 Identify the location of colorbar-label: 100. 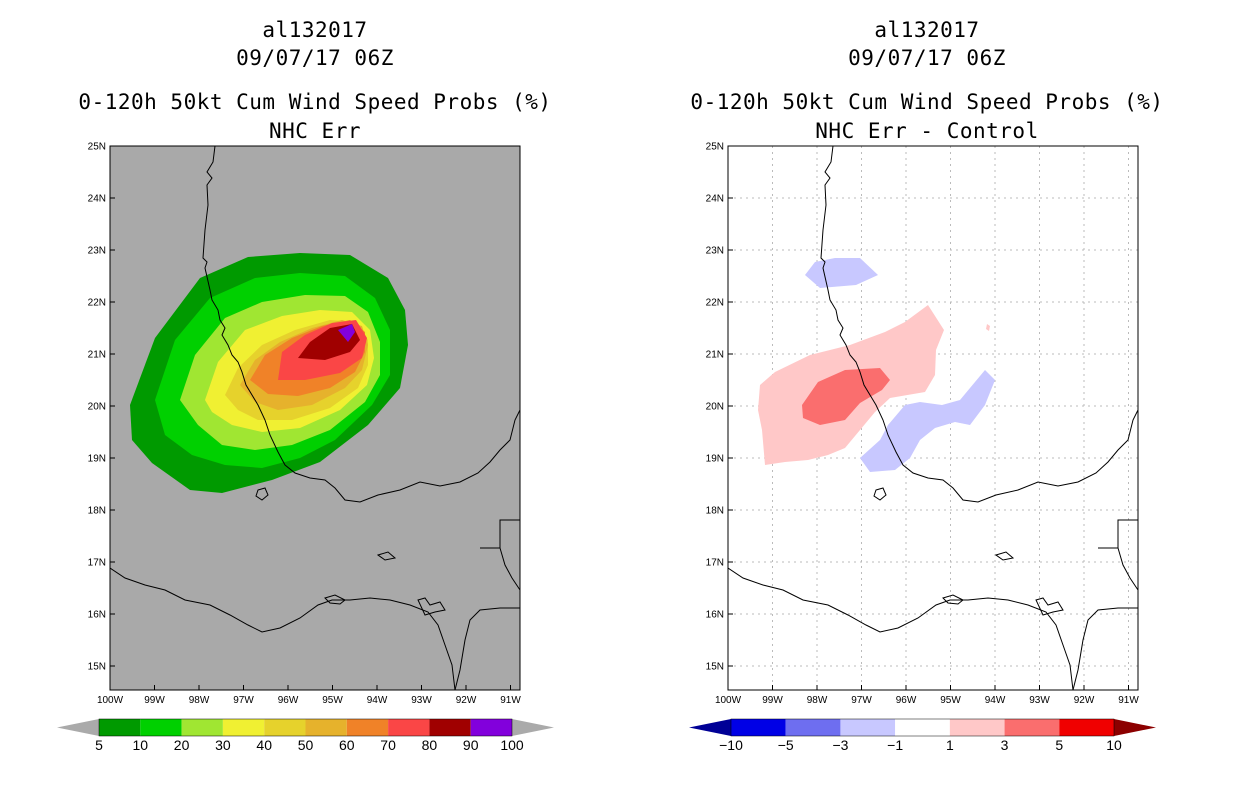
(512, 745).